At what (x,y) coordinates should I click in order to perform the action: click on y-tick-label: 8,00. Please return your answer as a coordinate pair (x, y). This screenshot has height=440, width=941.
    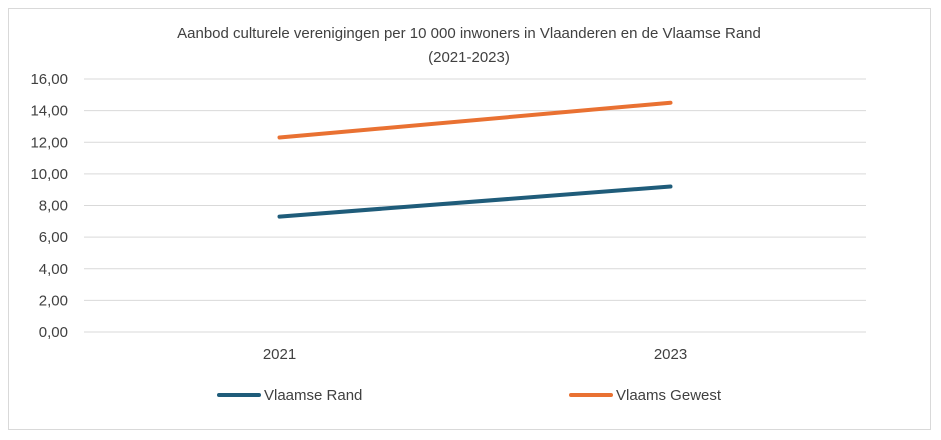
    Looking at the image, I should click on (53, 206).